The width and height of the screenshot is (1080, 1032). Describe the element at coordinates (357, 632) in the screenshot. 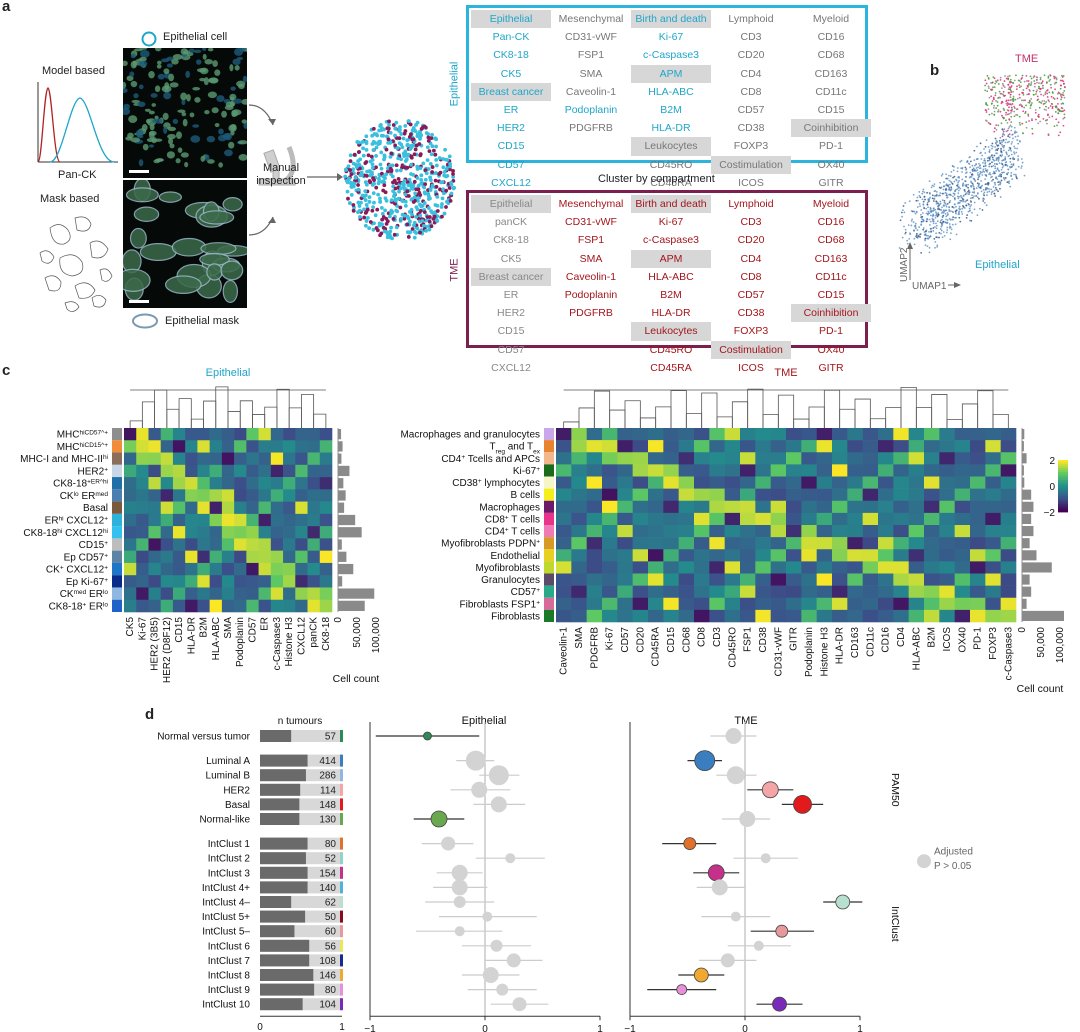

I see `cell-count-tick: 50,000` at that location.